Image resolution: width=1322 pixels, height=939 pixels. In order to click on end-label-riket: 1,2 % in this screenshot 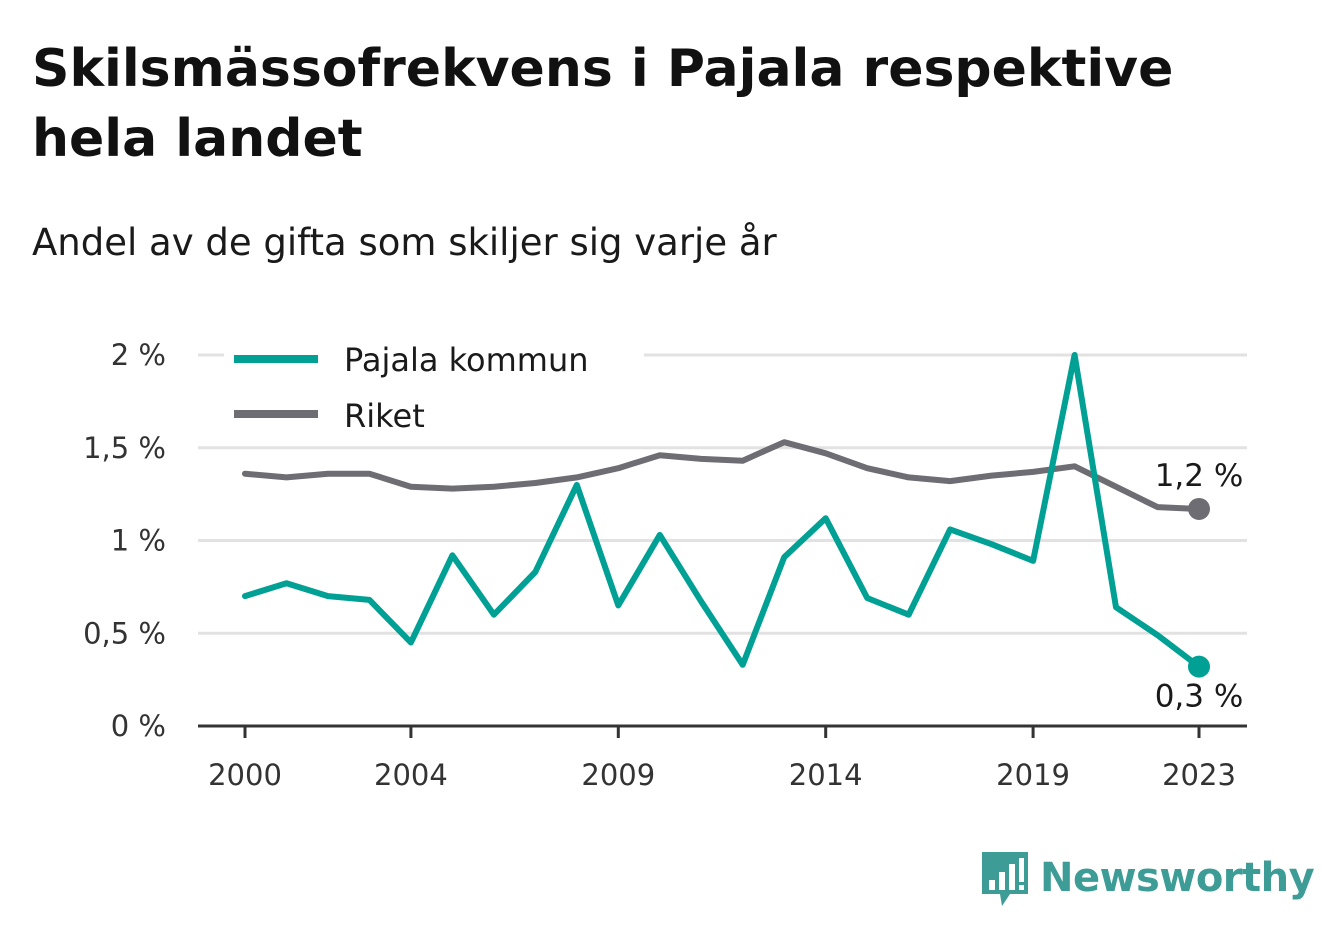, I will do `click(1199, 476)`.